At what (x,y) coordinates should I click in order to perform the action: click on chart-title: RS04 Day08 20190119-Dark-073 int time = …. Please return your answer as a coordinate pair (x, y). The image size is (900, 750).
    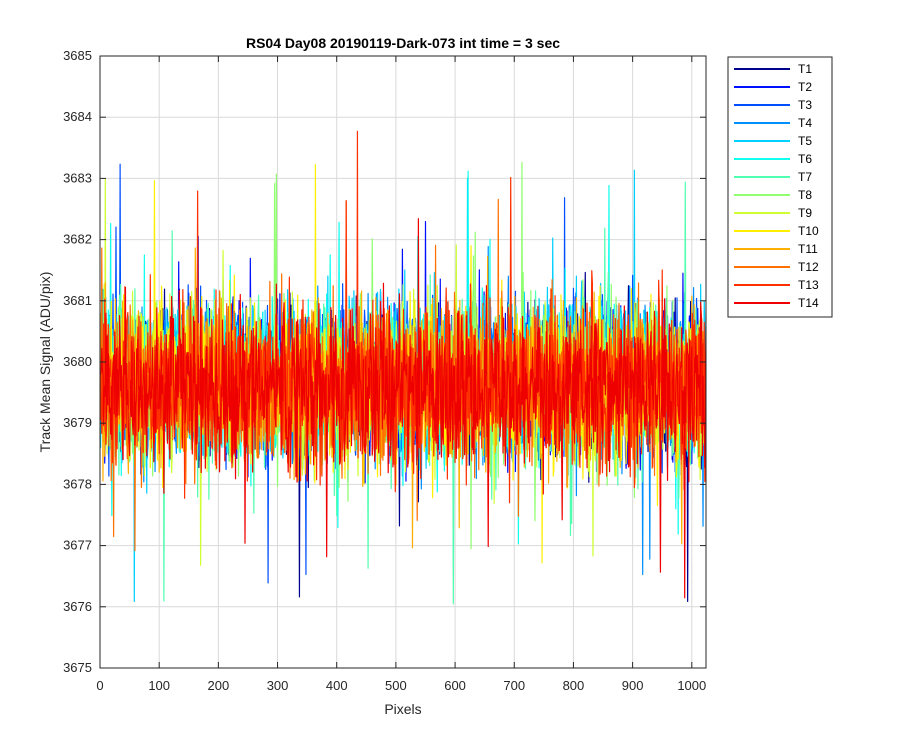
    Looking at the image, I should click on (403, 43).